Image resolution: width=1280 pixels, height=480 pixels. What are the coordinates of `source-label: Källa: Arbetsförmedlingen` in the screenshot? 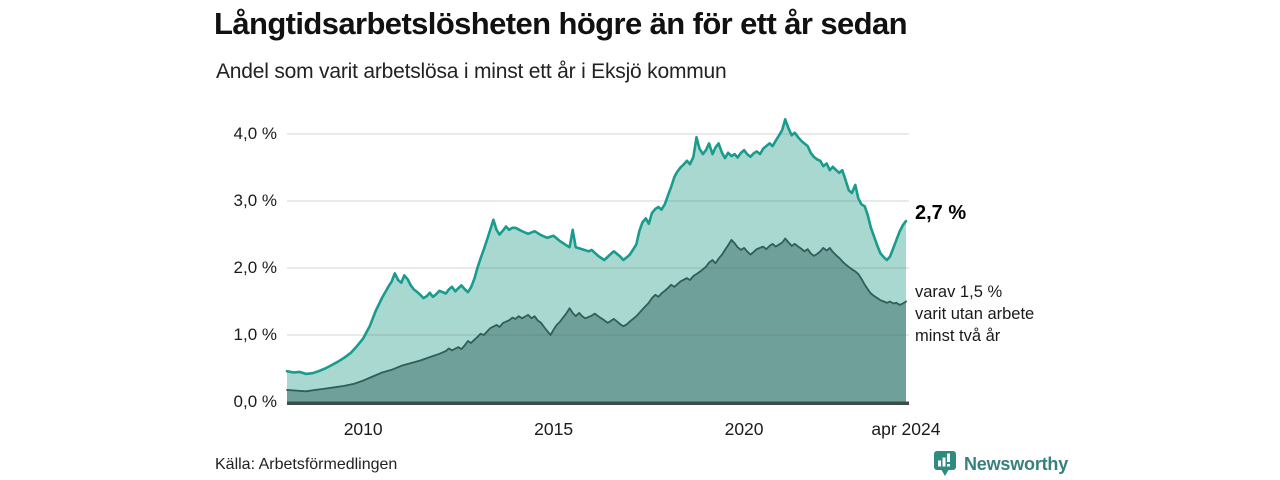 It's located at (306, 464).